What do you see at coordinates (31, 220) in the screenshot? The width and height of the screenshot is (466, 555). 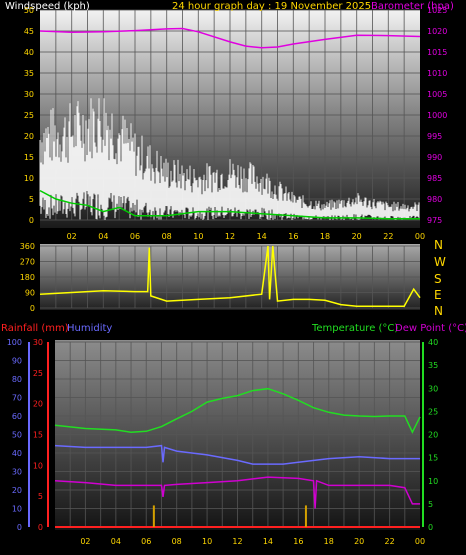 I see `wind-ytick-0: 0` at bounding box center [31, 220].